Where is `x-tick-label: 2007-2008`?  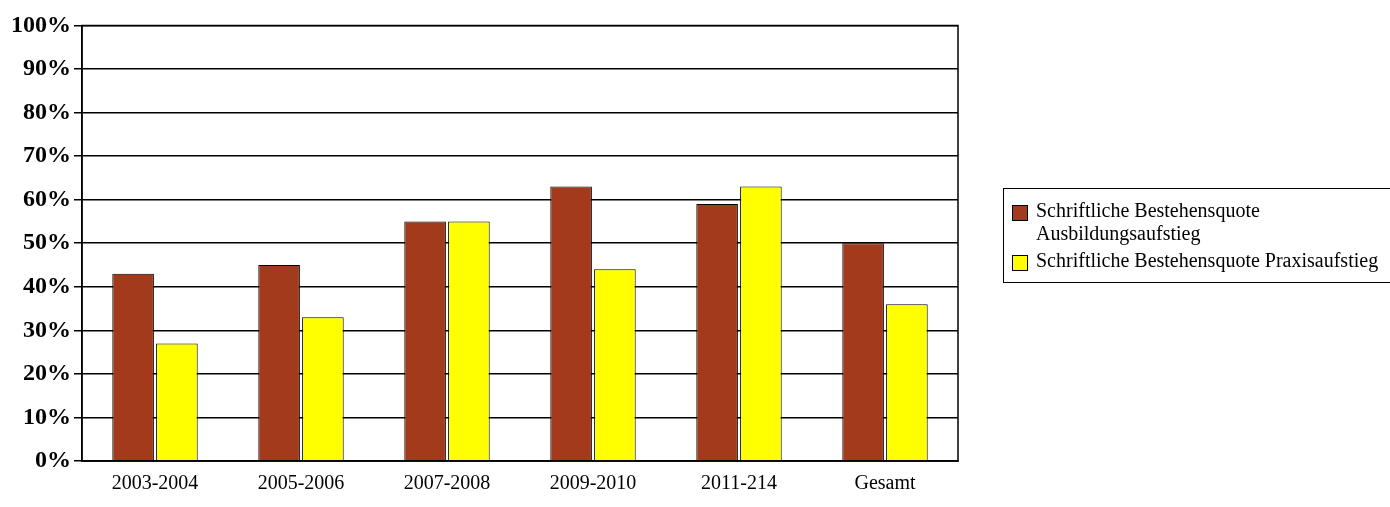 x-tick-label: 2007-2008 is located at coordinates (447, 482).